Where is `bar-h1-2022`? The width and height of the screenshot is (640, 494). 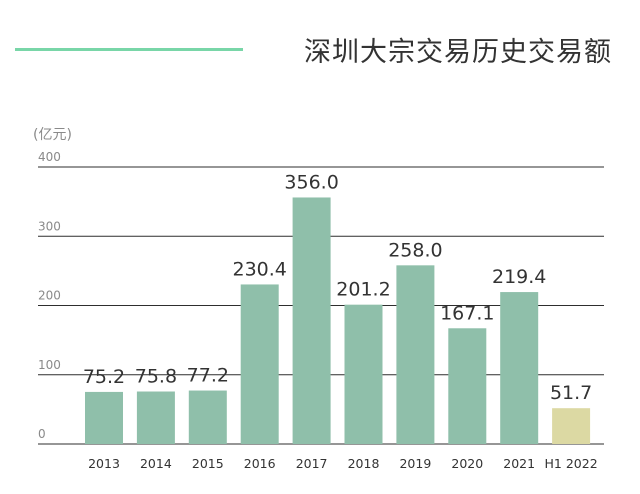 bar-h1-2022 is located at coordinates (571, 426).